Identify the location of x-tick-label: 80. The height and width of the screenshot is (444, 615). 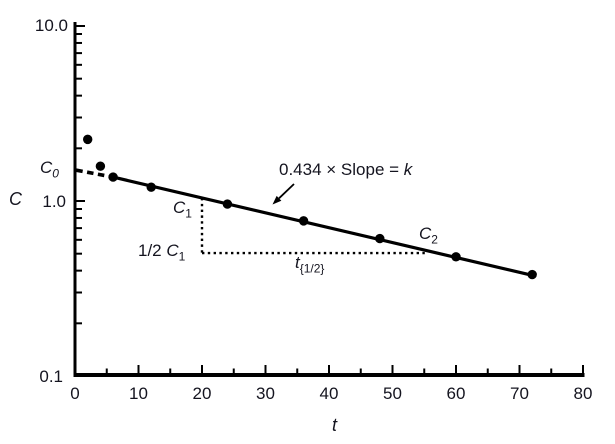
(583, 393).